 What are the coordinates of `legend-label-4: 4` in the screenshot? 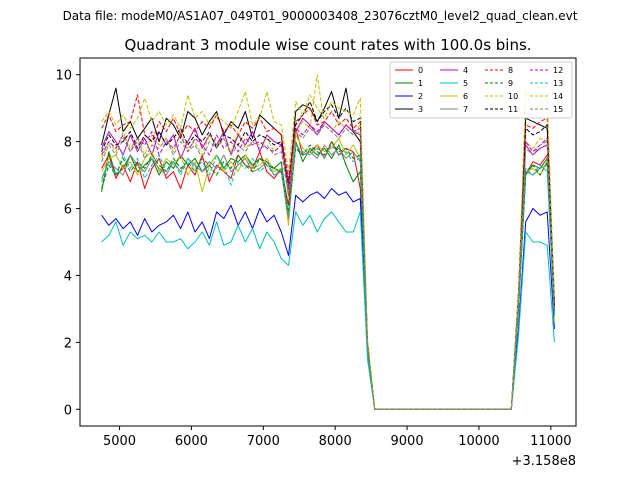 It's located at (465, 70).